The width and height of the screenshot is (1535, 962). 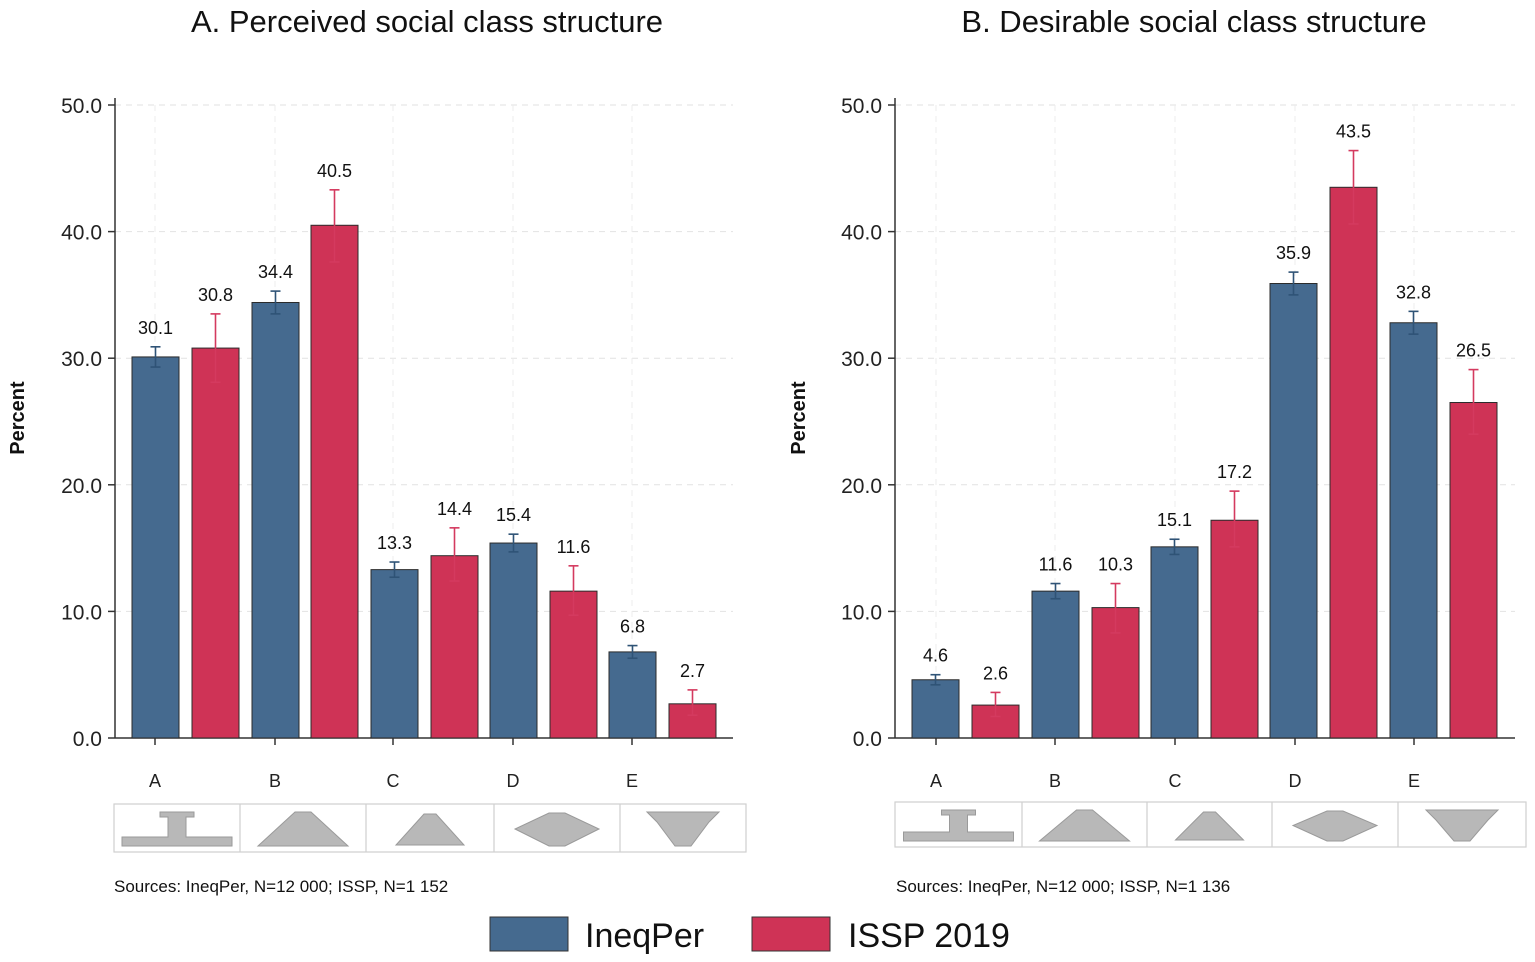 I want to click on data-label: 2.7, so click(x=692, y=671).